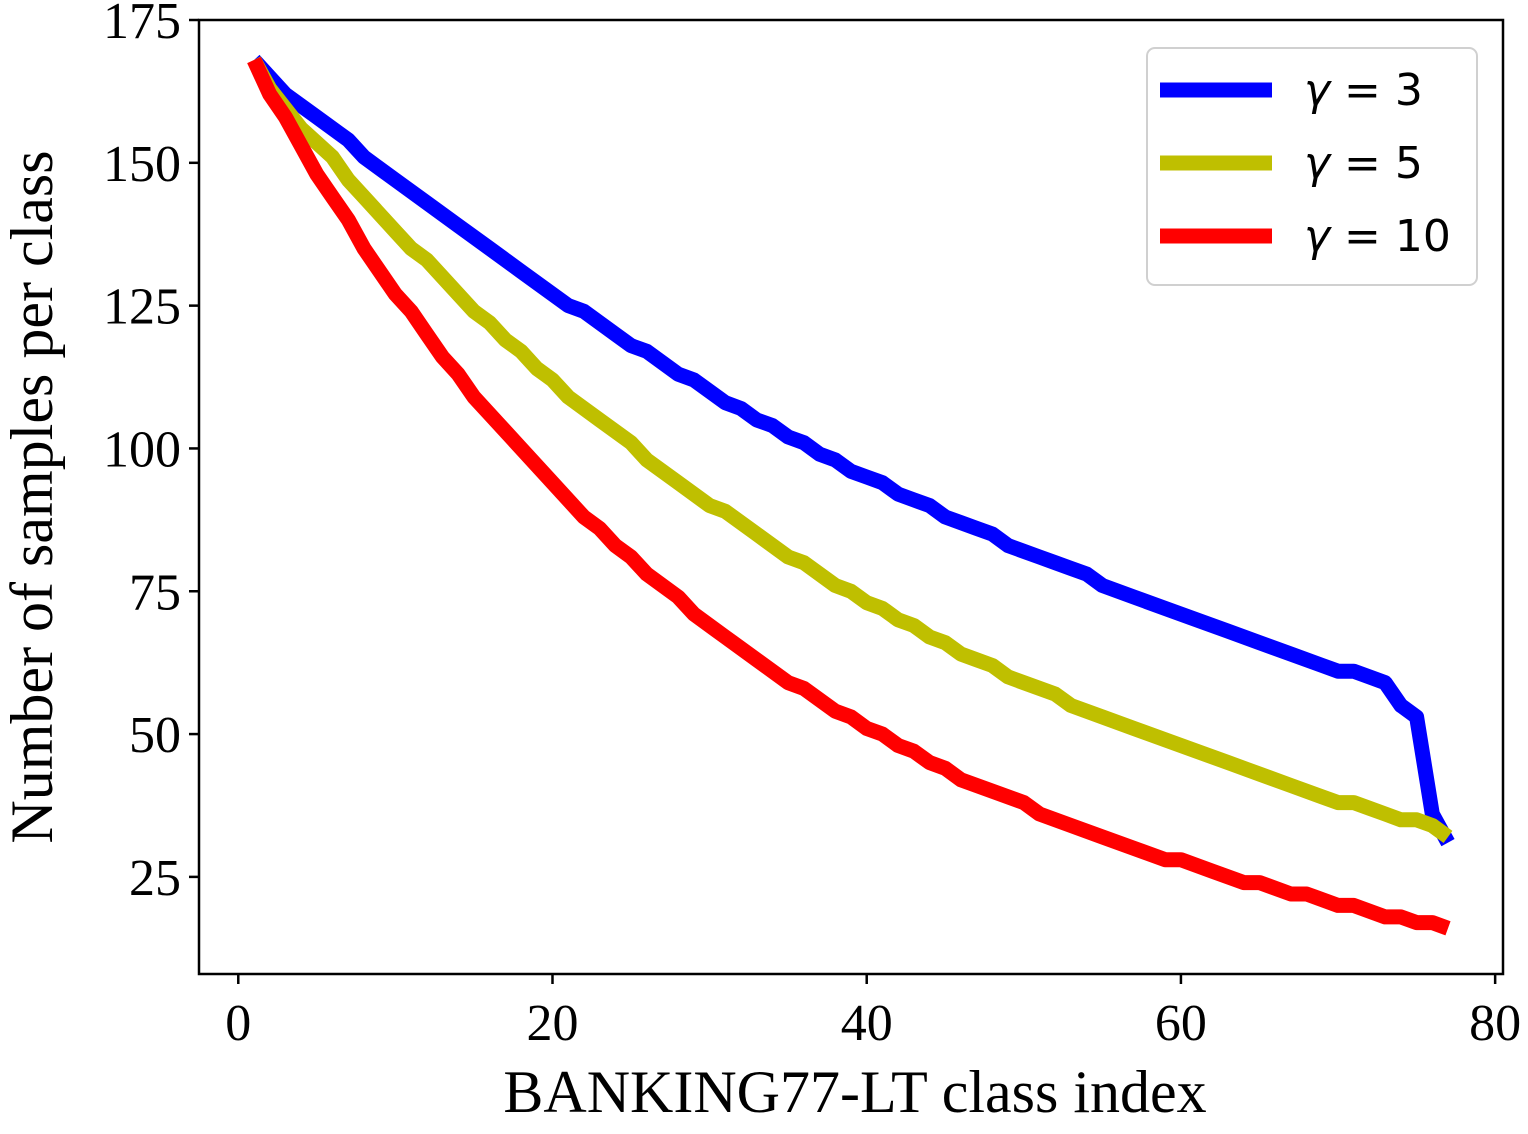  I want to click on legend-label-0: γ = 3, so click(1363, 90).